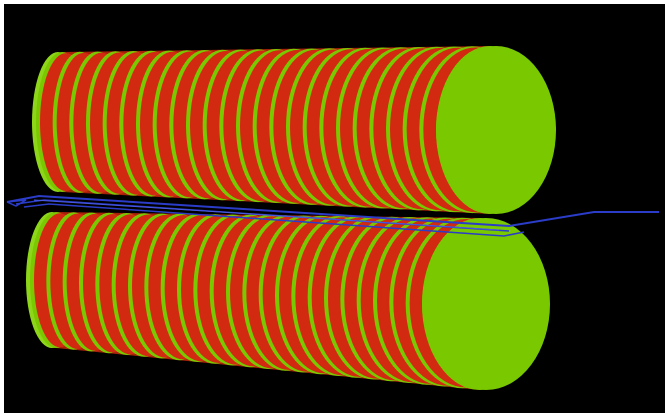 This screenshot has width=669, height=417. What do you see at coordinates (486, 304) in the screenshot?
I see `lower-end-cap` at bounding box center [486, 304].